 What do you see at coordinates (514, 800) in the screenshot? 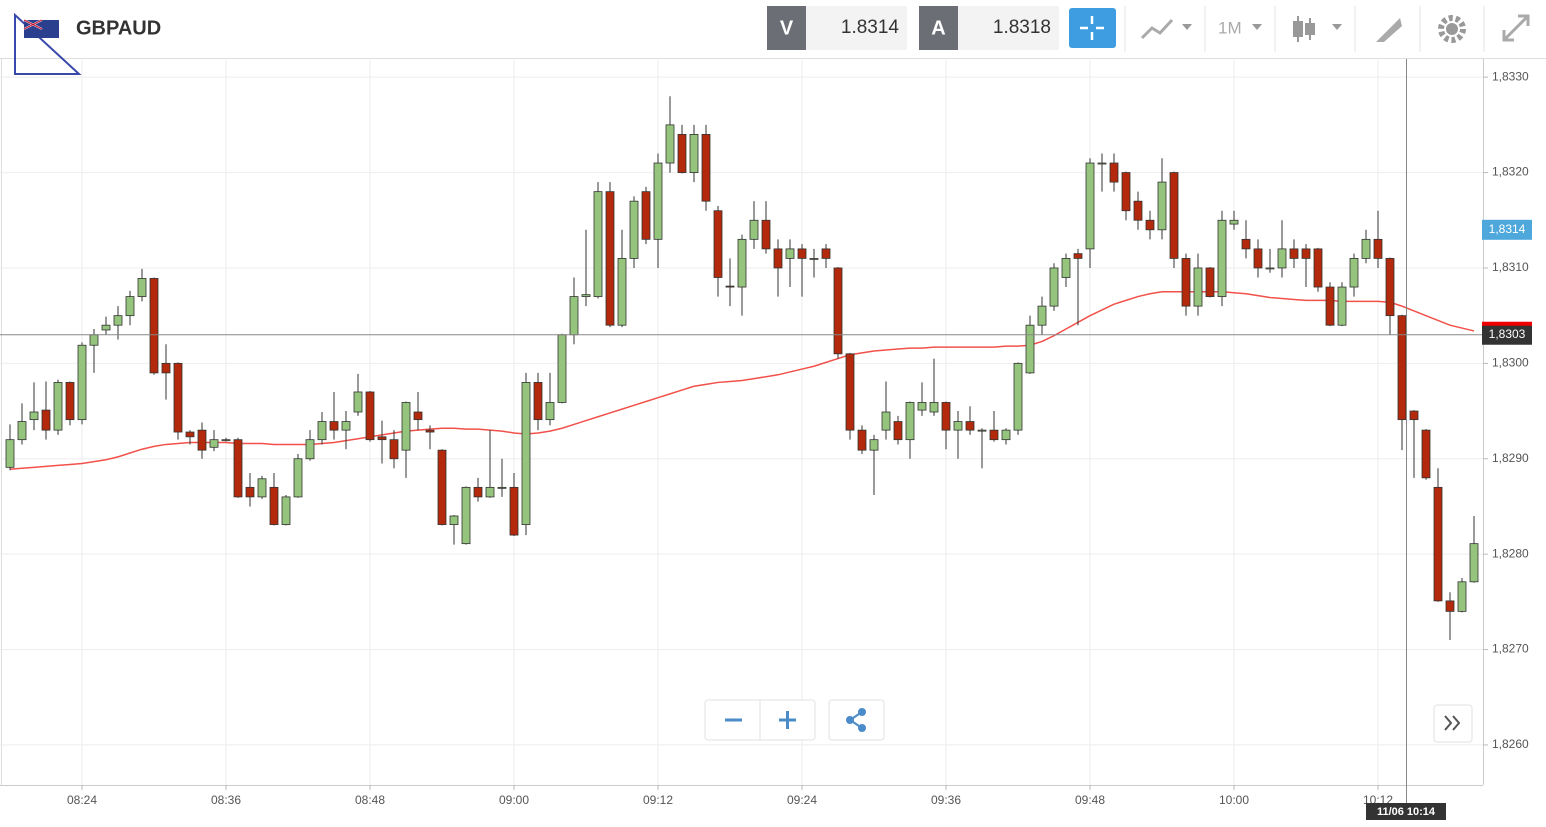
I see `x-tick-label: 09:00` at bounding box center [514, 800].